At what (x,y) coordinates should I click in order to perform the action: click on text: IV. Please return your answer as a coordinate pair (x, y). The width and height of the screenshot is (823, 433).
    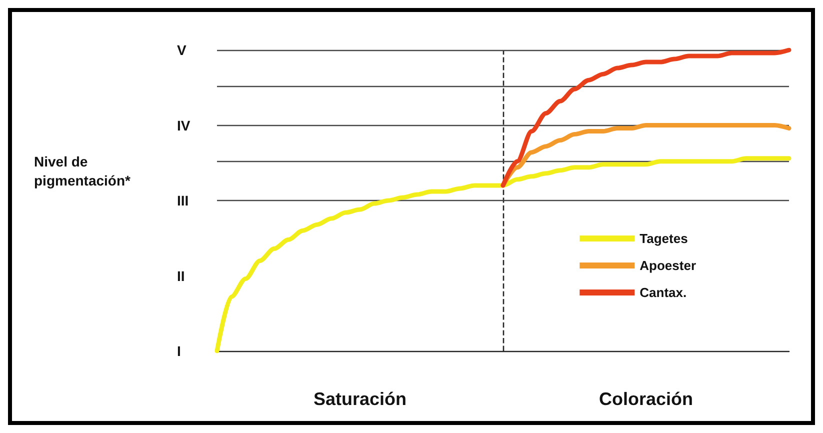
    Looking at the image, I should click on (184, 125).